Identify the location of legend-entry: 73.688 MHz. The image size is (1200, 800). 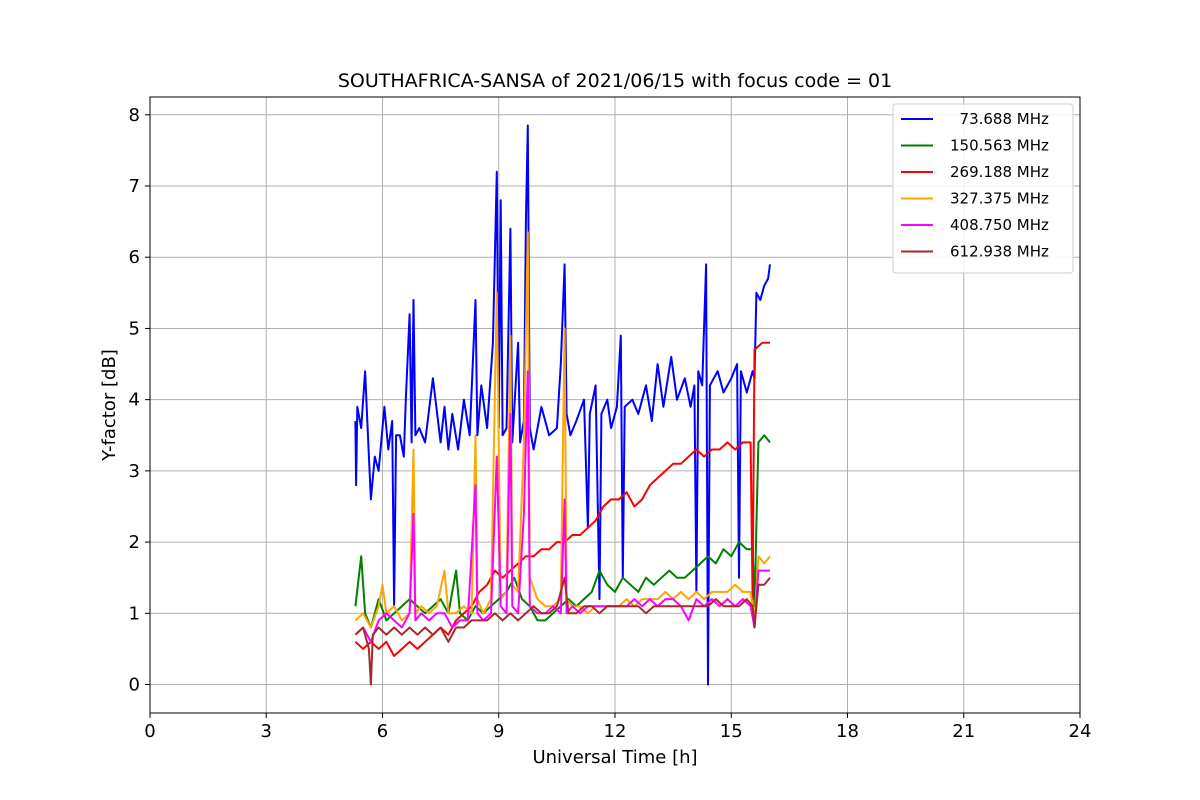
(999, 119).